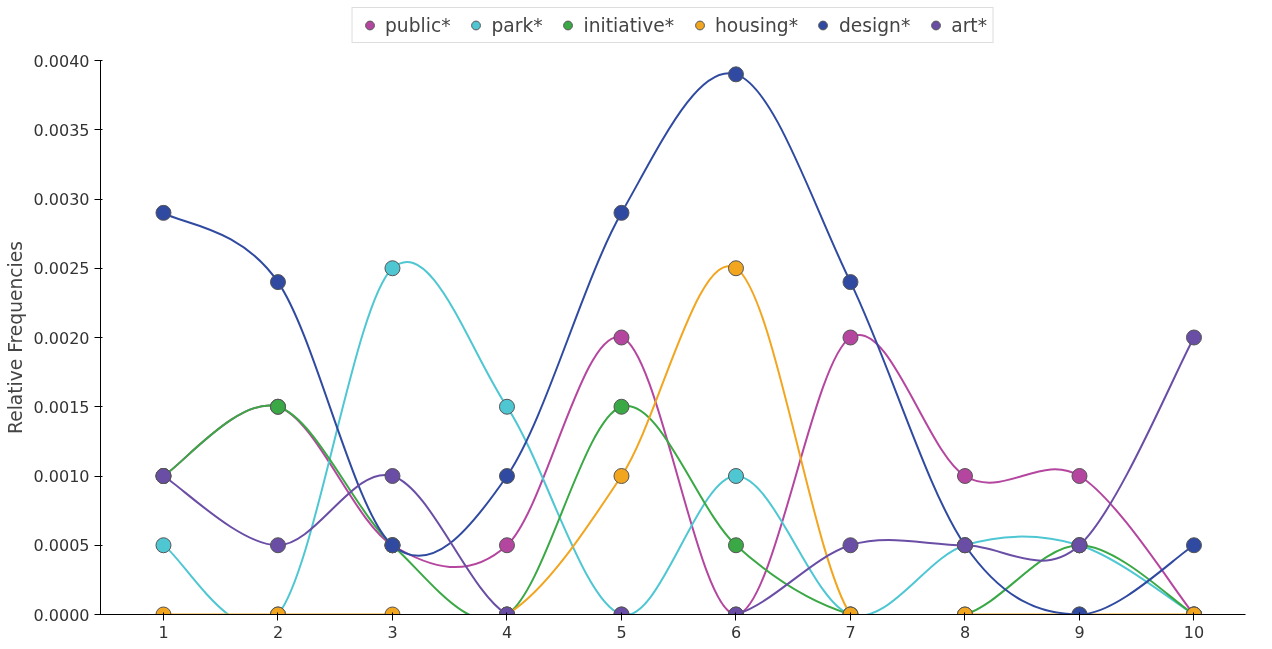 This screenshot has width=1272, height=649. I want to click on legend-label: initiative*, so click(629, 25).